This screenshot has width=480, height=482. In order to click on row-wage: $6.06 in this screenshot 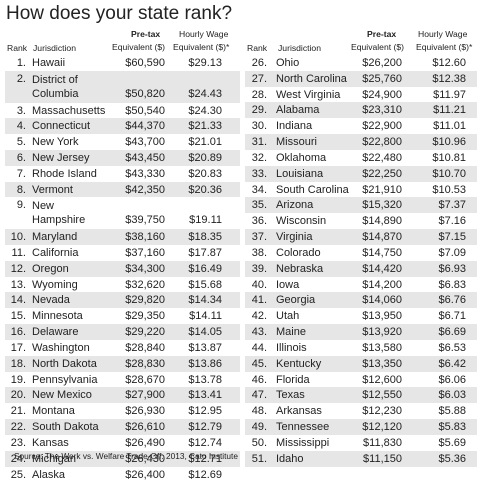, I will do `click(452, 379)`.